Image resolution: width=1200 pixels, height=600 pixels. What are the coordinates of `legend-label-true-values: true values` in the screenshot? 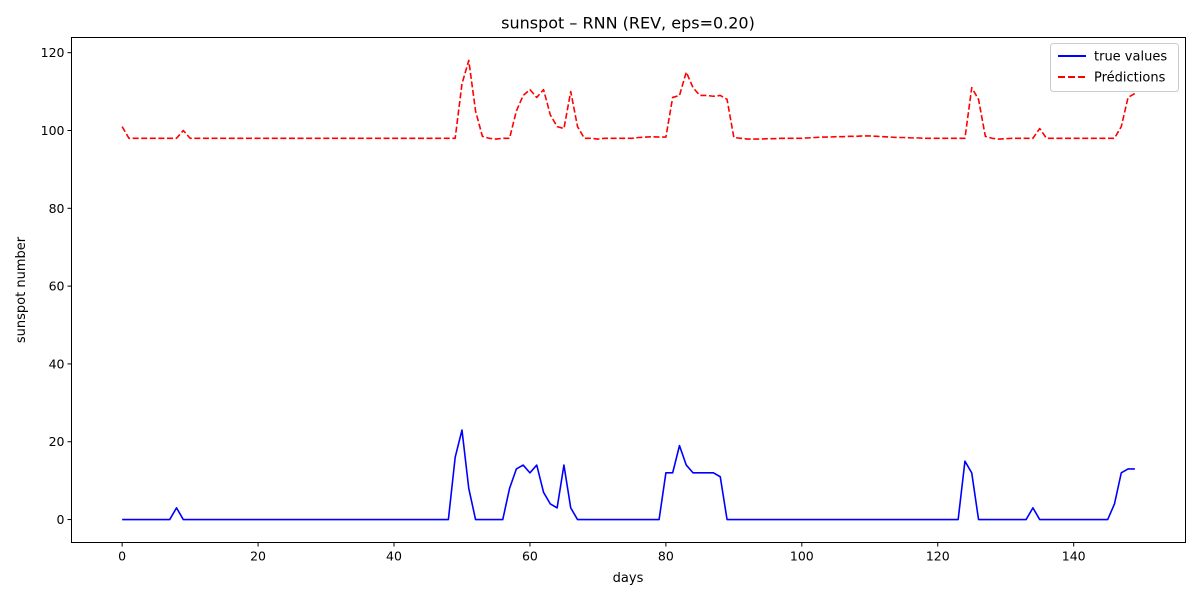 It's located at (1130, 57).